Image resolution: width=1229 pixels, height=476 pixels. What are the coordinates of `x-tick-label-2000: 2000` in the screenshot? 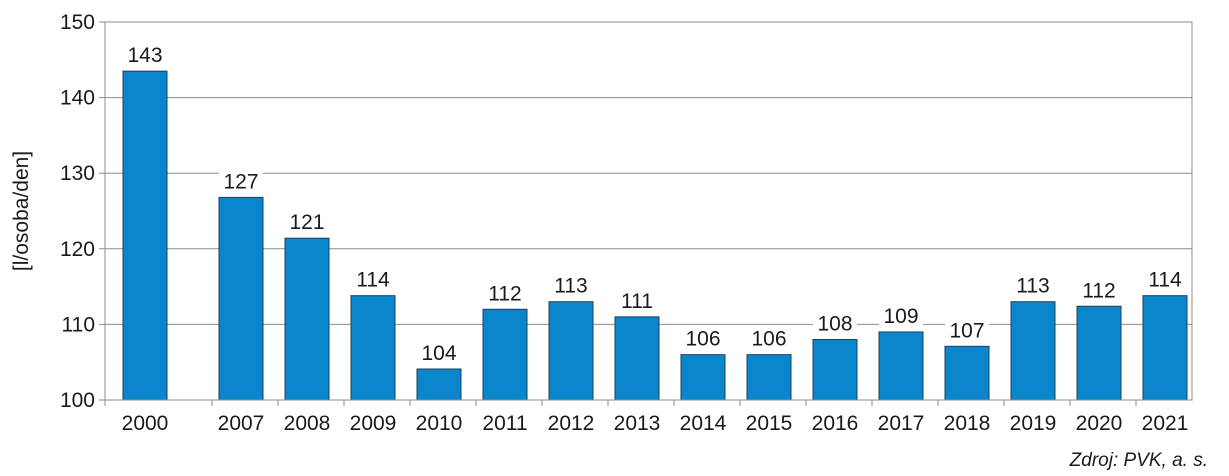 It's located at (145, 423).